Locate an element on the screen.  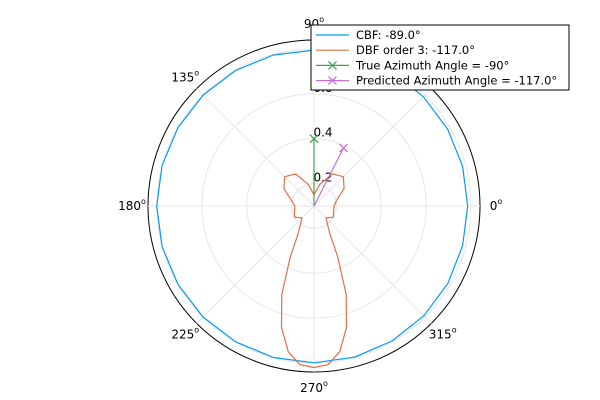
legend-entry-3: Predicted Azimuth Angle = -117.0° is located at coordinates (456, 81).